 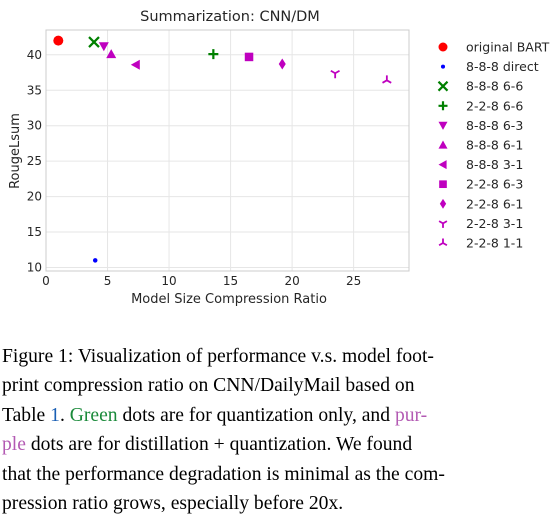 What do you see at coordinates (230, 17) in the screenshot?
I see `chart-title: Summarization: CNN/DM` at bounding box center [230, 17].